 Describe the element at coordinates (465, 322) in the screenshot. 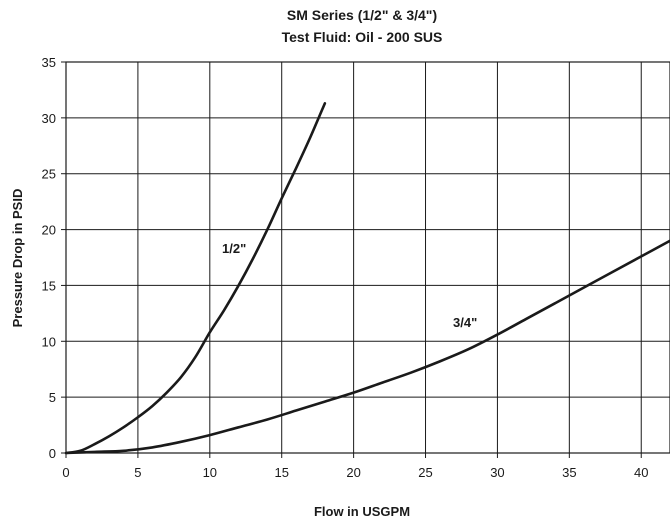

I see `series-label-three-quarter-inch: 3/4"` at that location.